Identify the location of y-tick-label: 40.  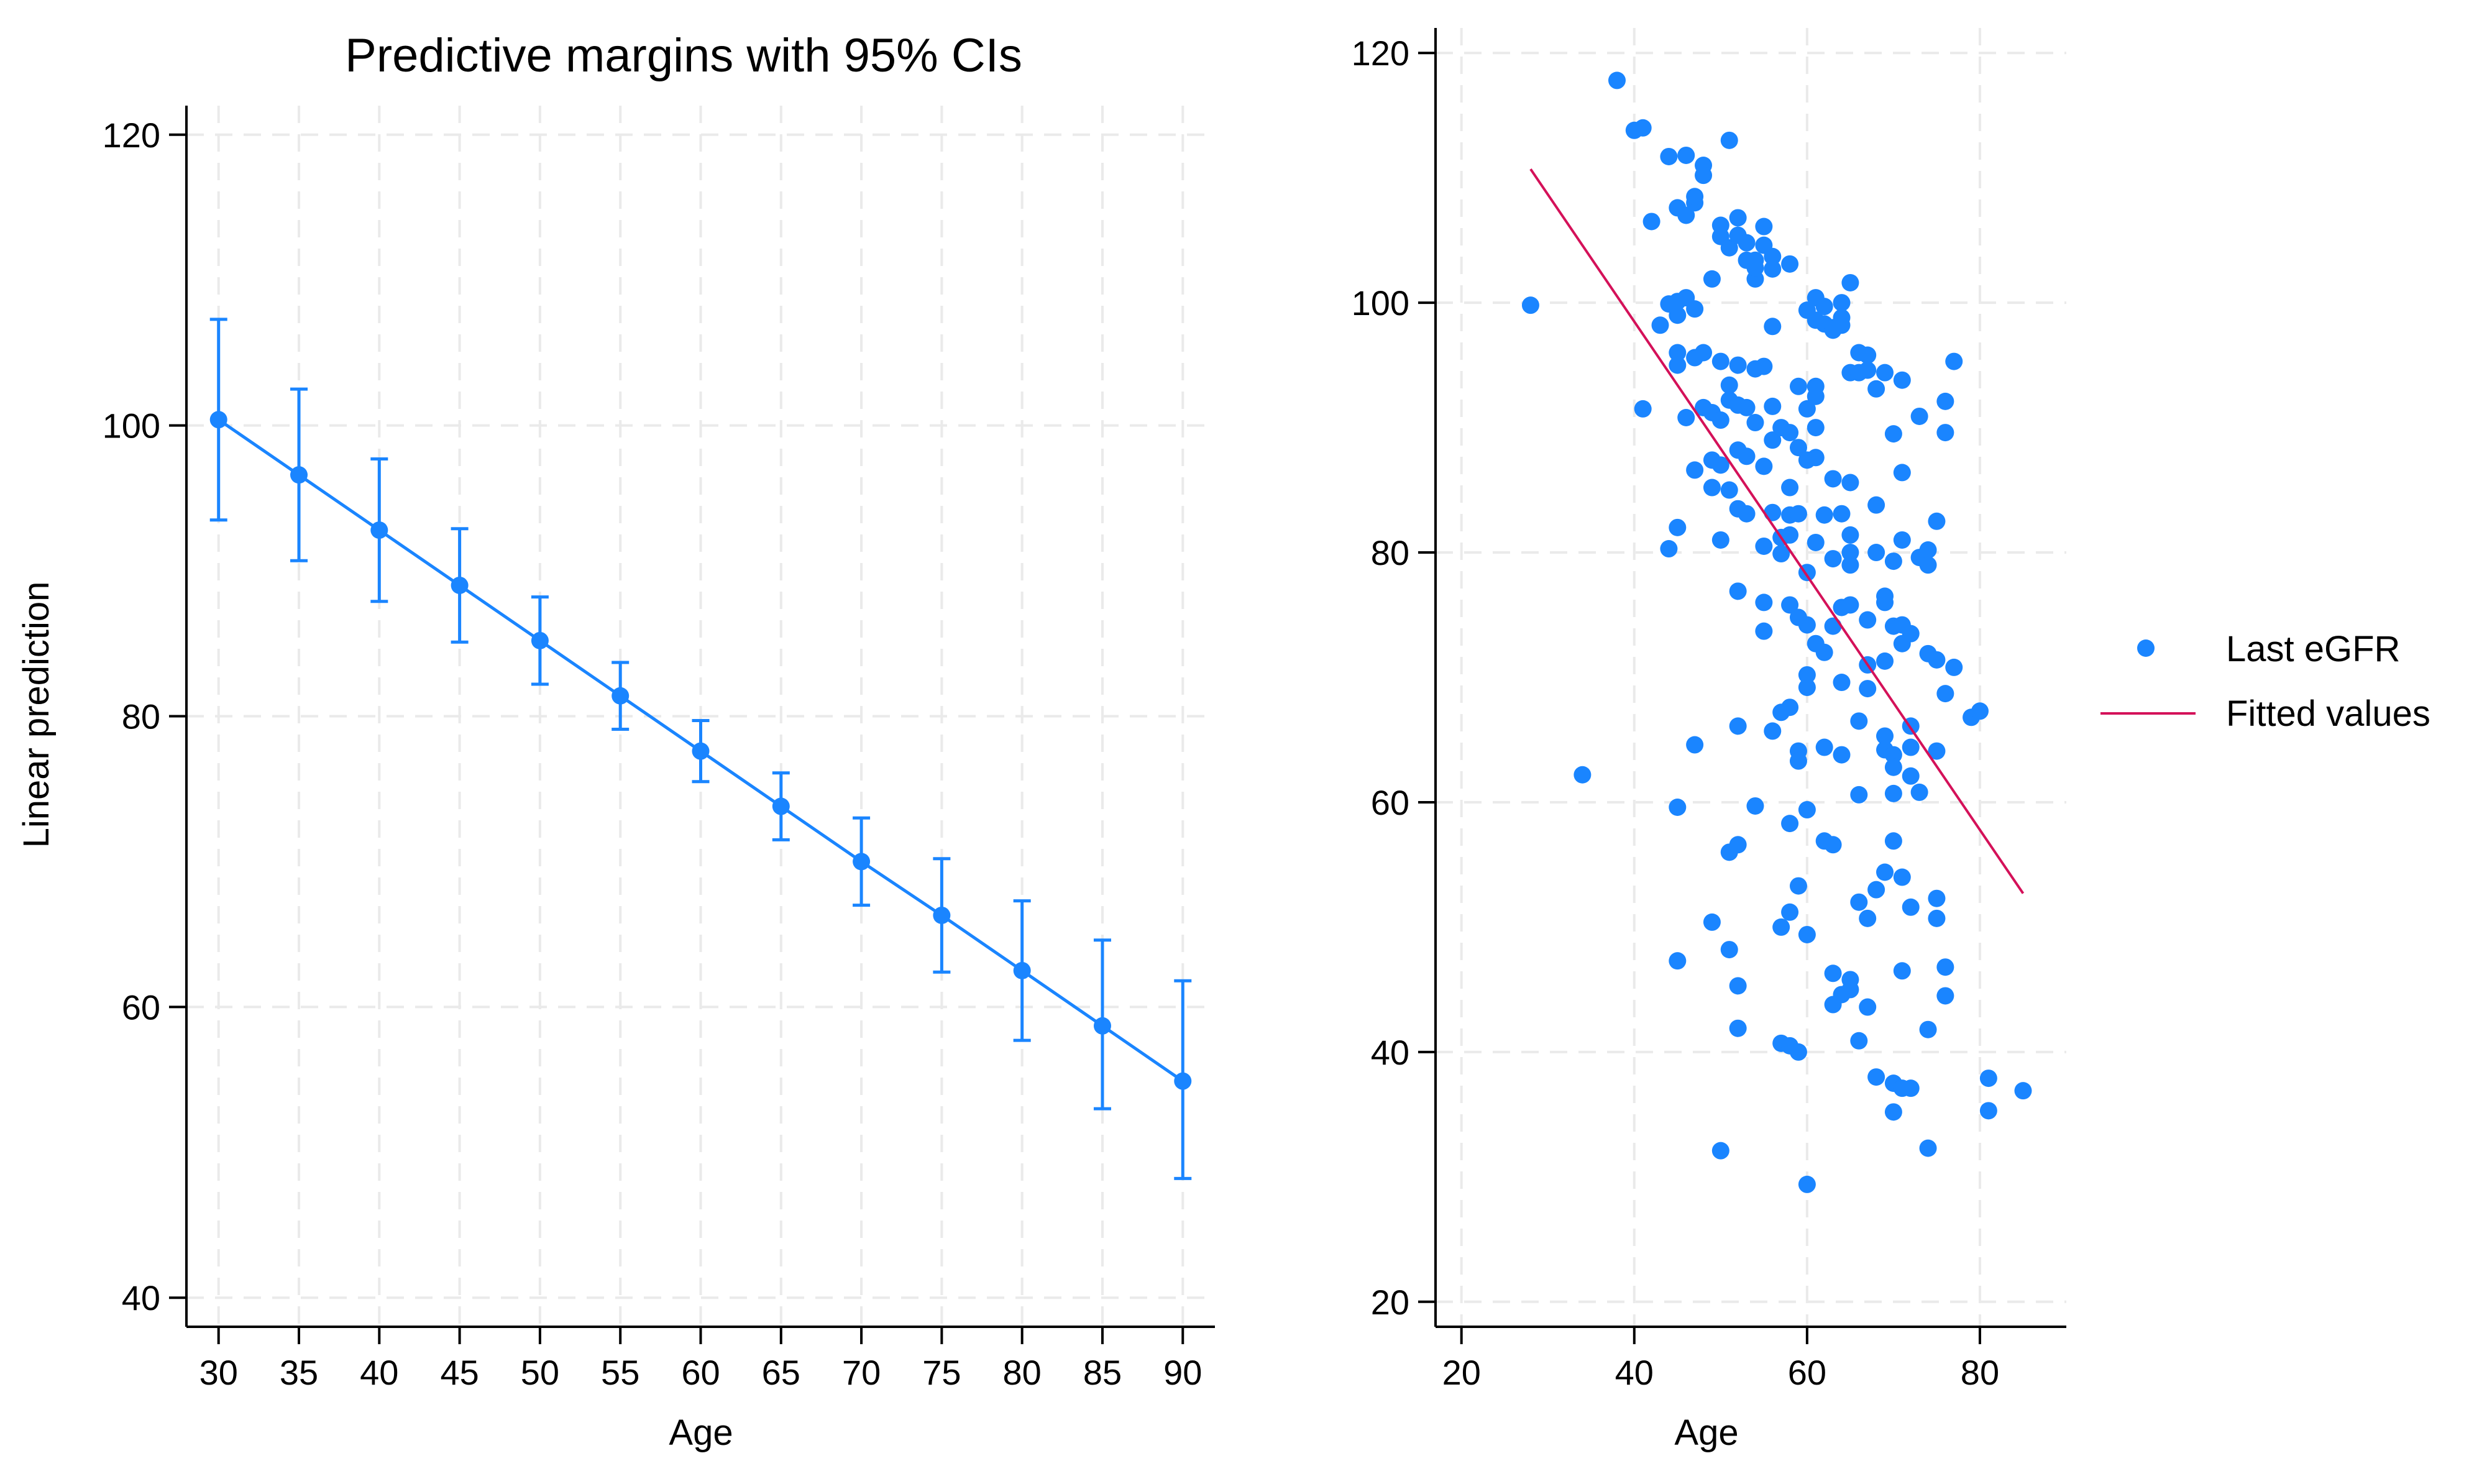
(1390, 1052).